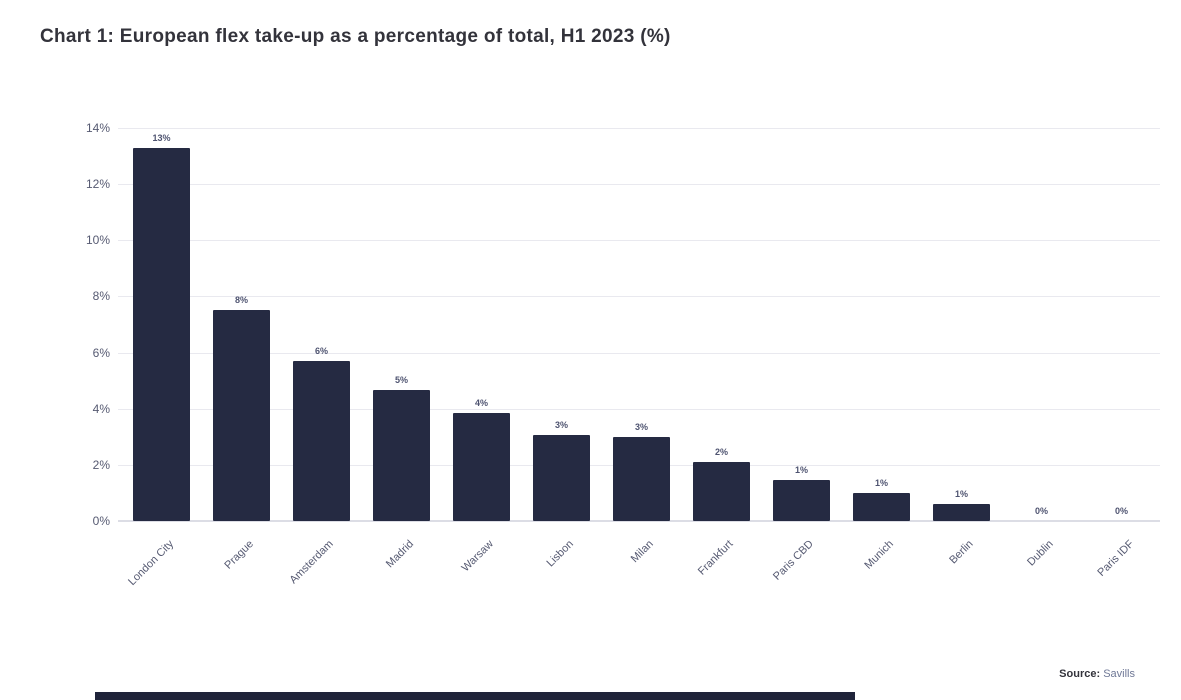 The image size is (1181, 700). I want to click on bar-value-label: 2%, so click(721, 452).